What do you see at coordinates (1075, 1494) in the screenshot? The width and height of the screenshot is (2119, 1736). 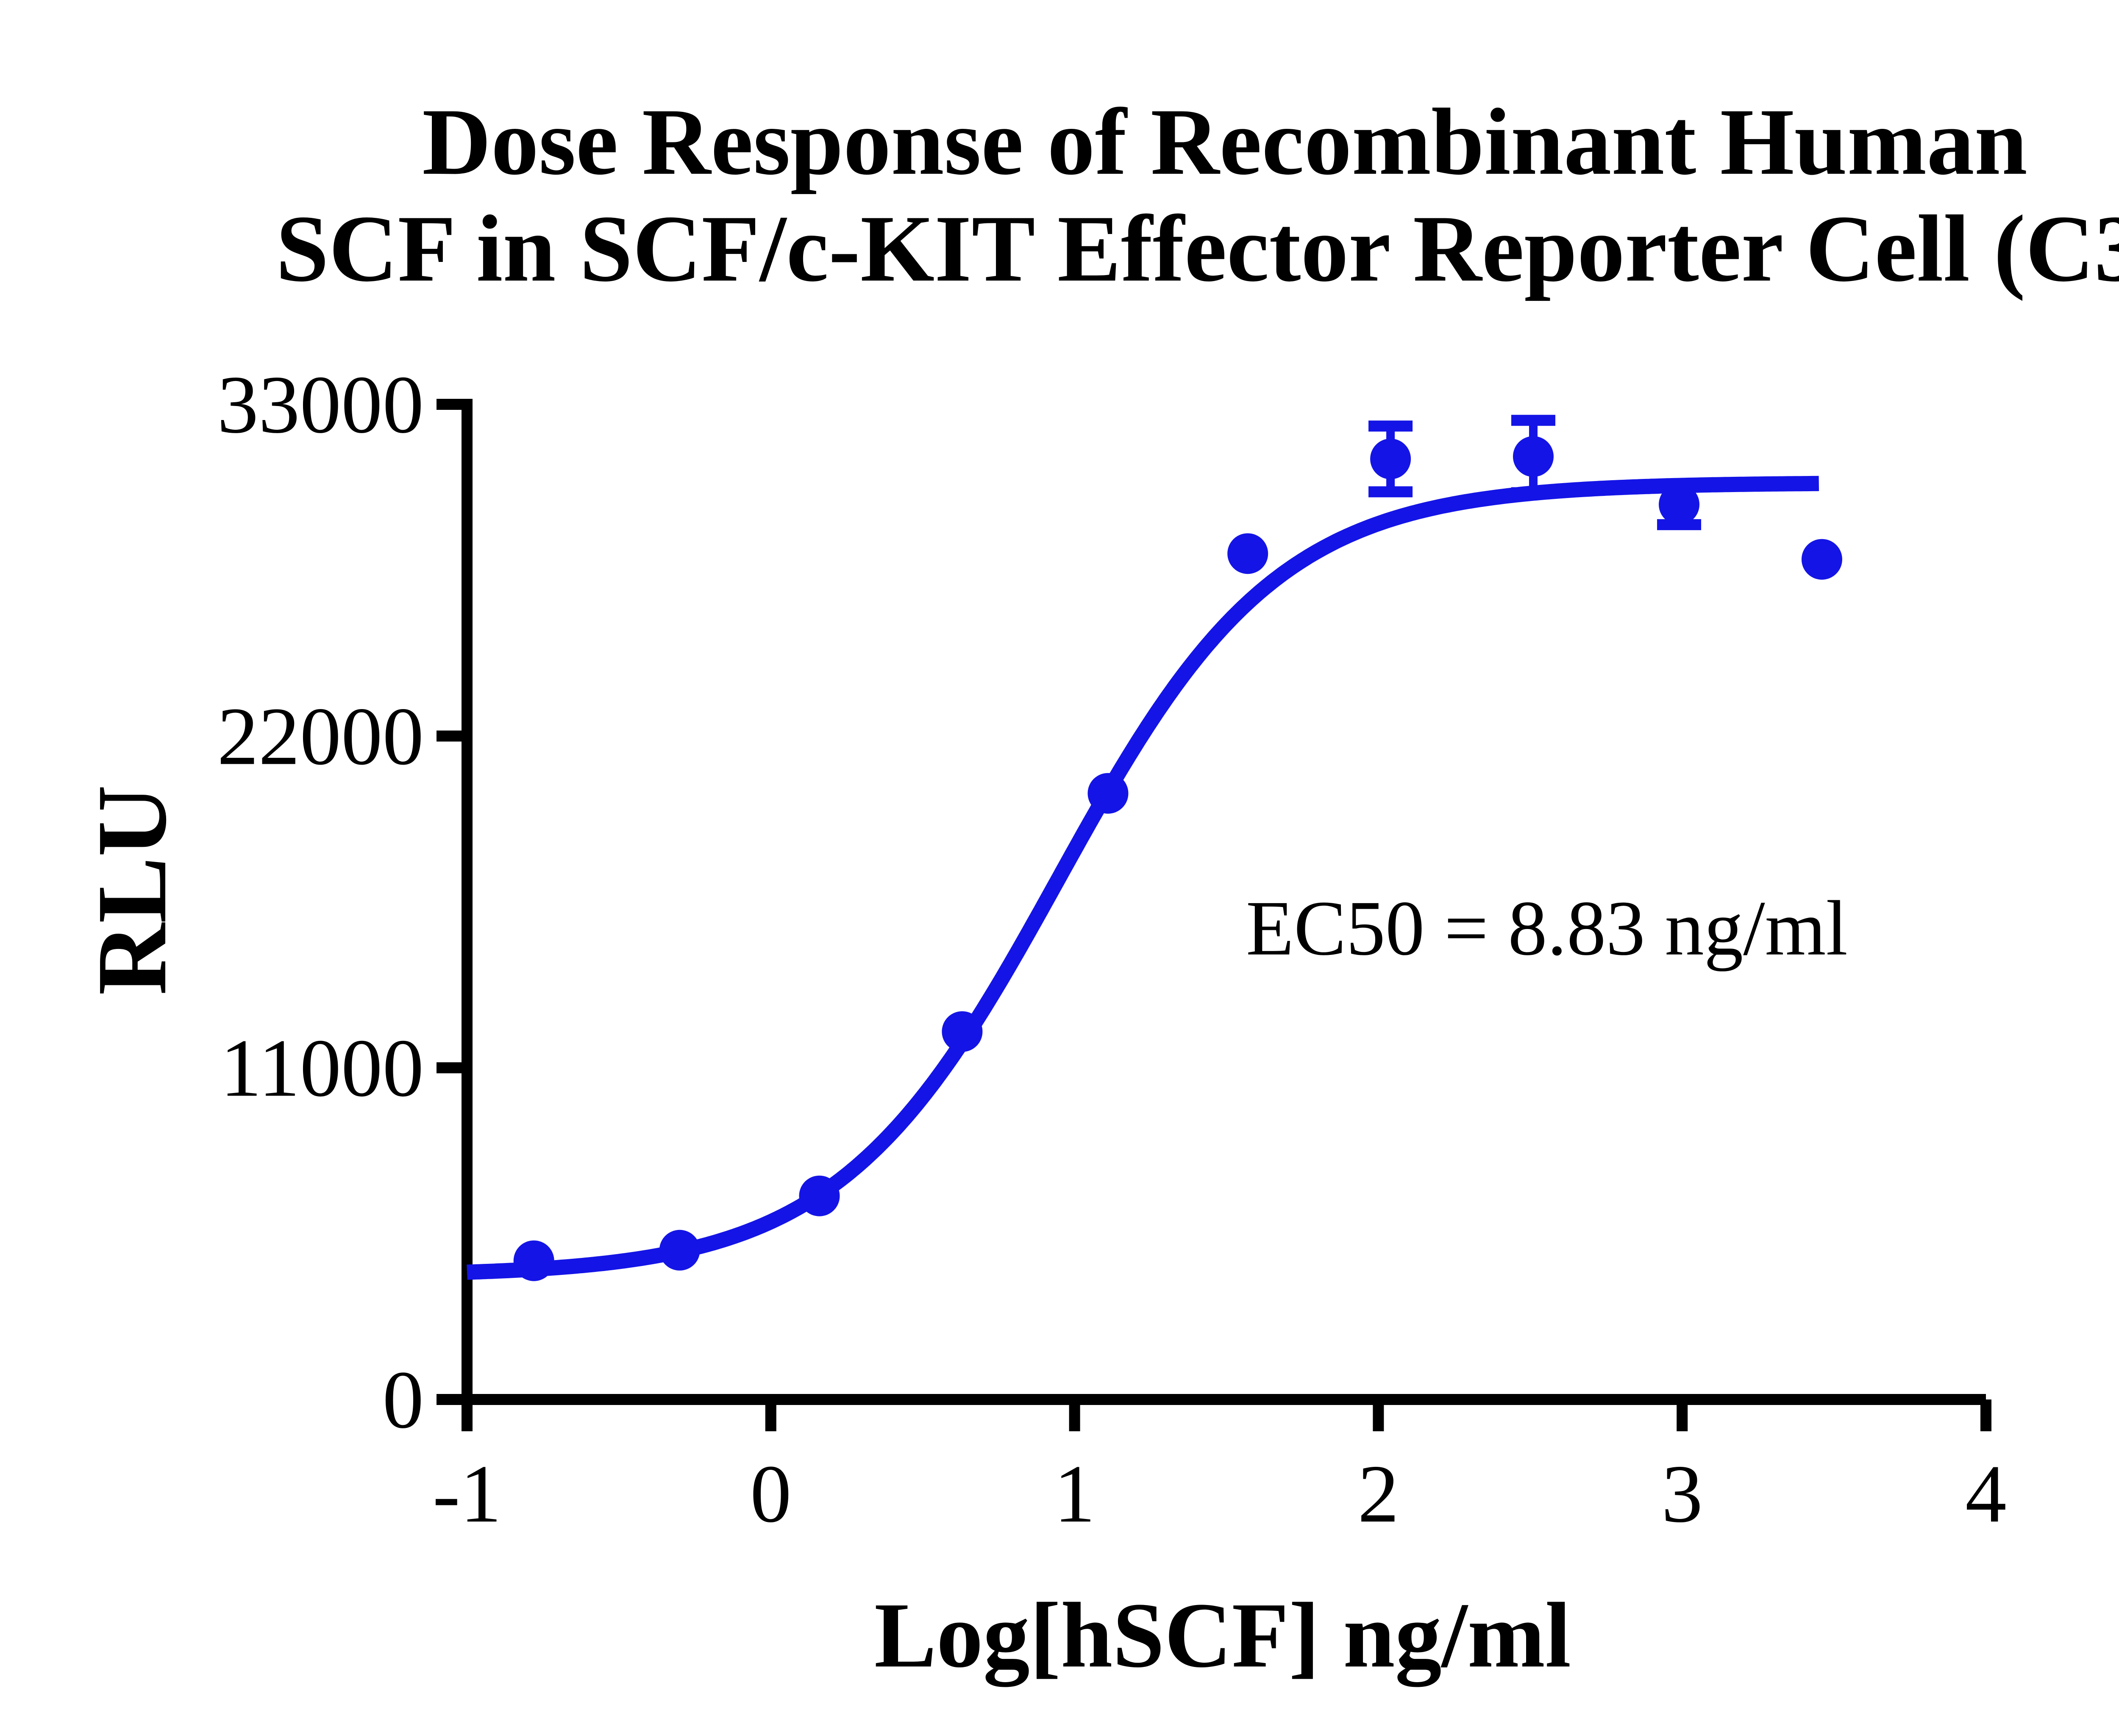 I see `x-tick-label: 1` at bounding box center [1075, 1494].